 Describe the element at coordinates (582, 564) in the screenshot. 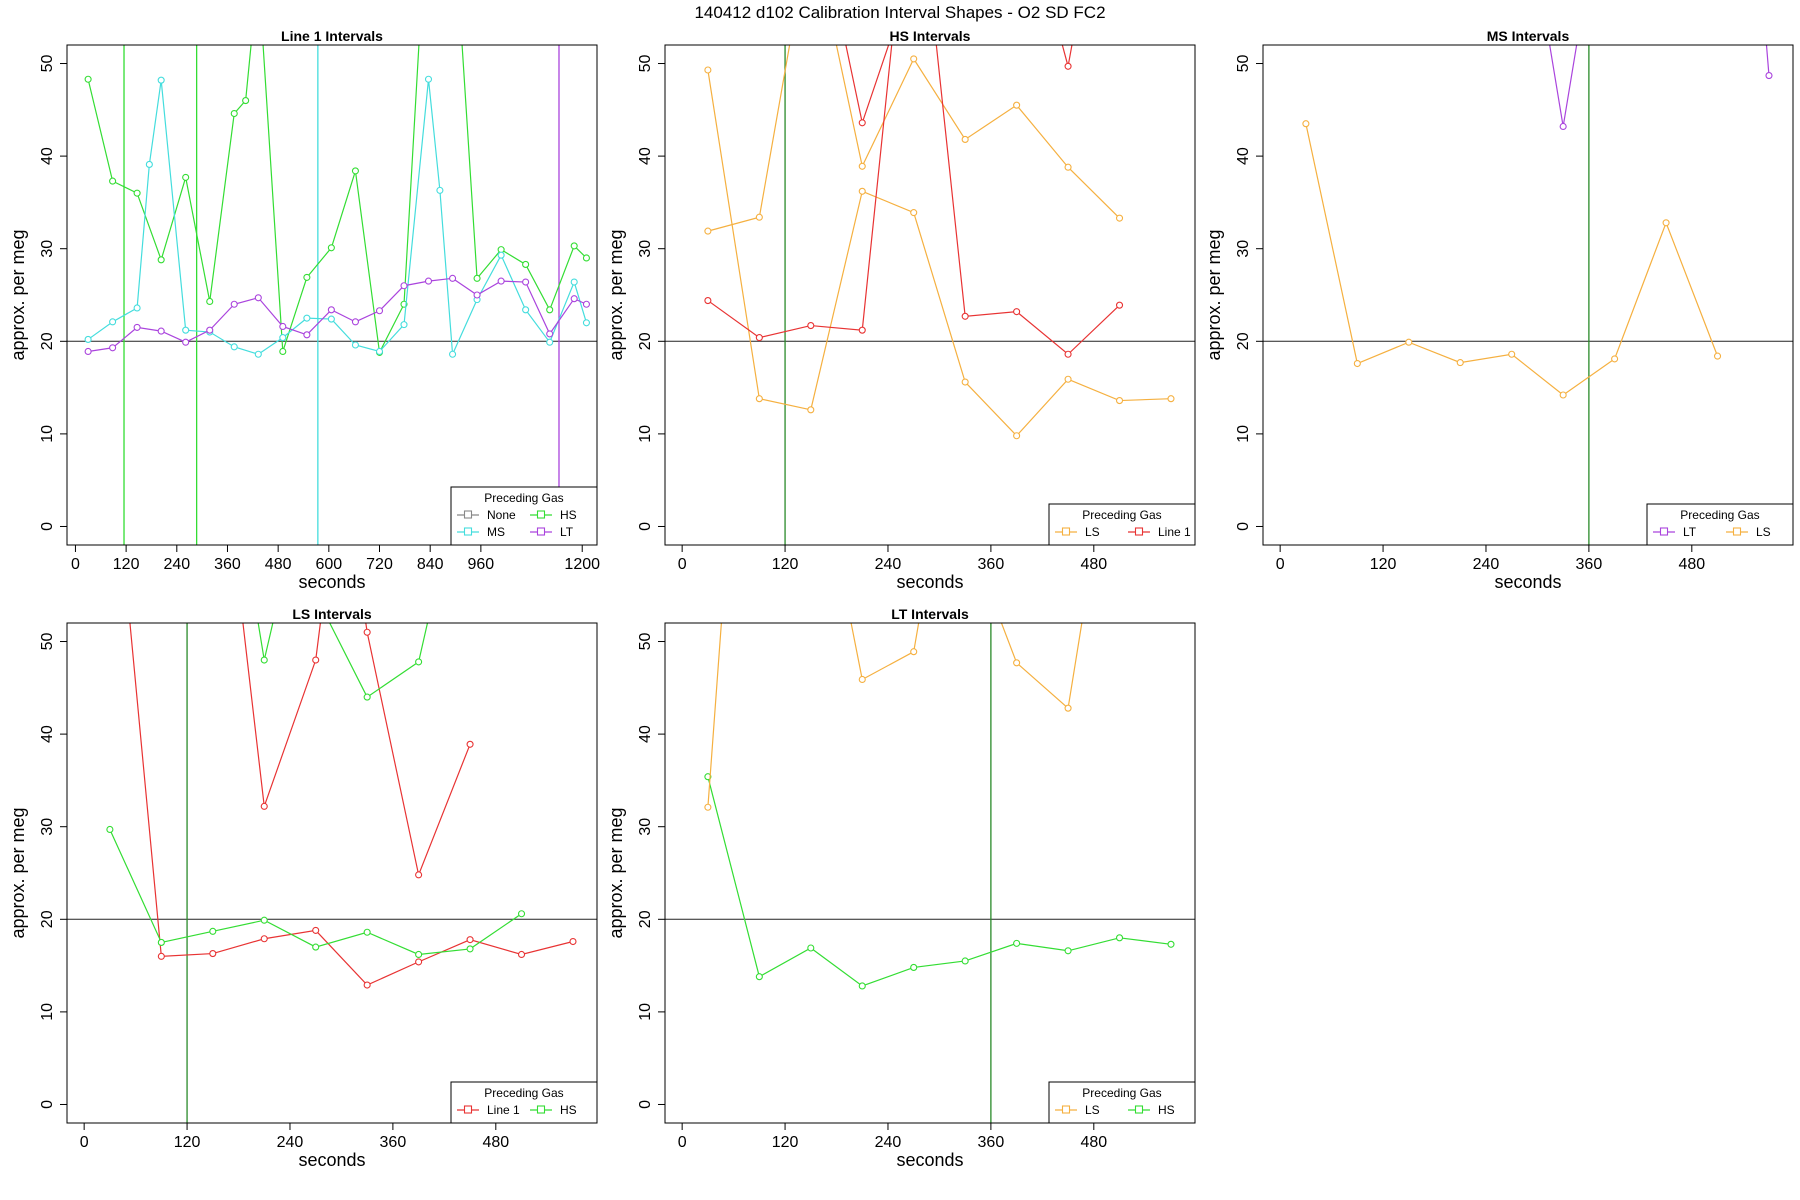

I see `x-tick-label: 1200` at that location.